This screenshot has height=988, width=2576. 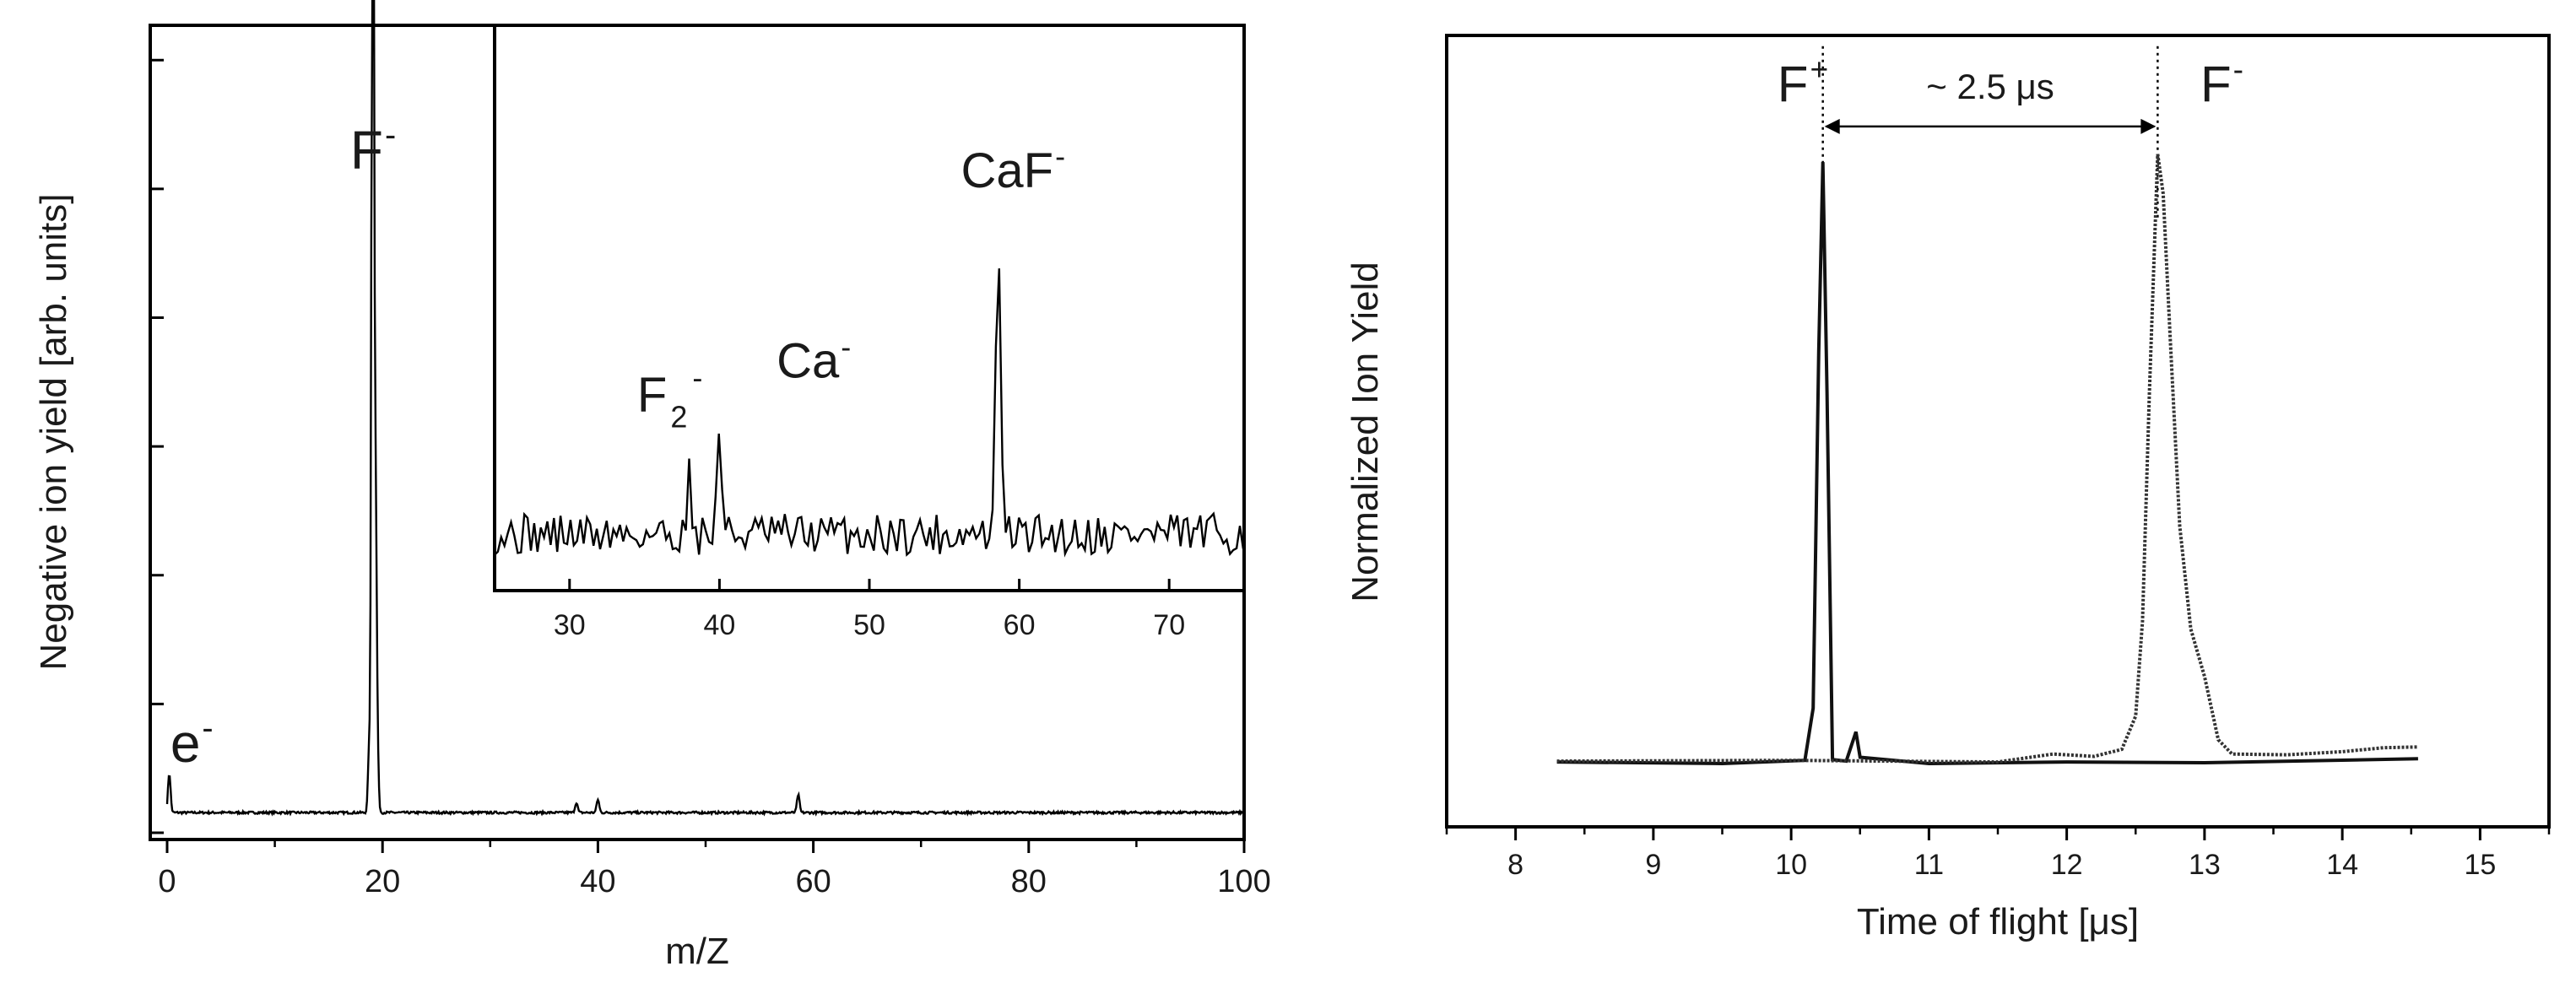 I want to click on inset-peak-label: CaF-, so click(x=1014, y=169).